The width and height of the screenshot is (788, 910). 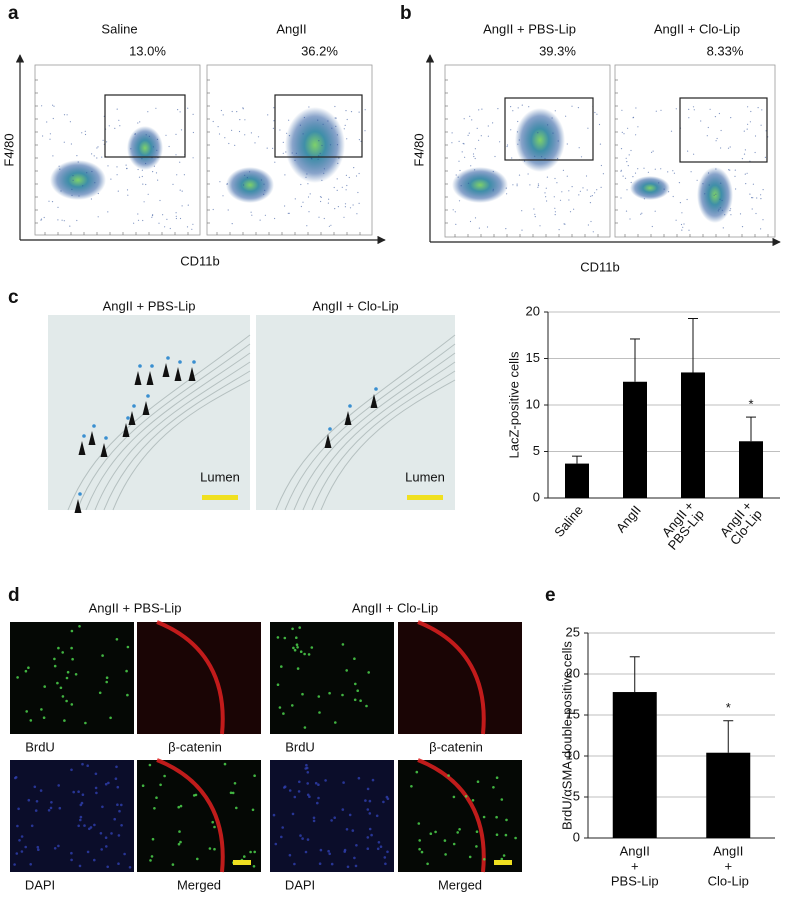 I want to click on channel-label: Merged, so click(x=199, y=884).